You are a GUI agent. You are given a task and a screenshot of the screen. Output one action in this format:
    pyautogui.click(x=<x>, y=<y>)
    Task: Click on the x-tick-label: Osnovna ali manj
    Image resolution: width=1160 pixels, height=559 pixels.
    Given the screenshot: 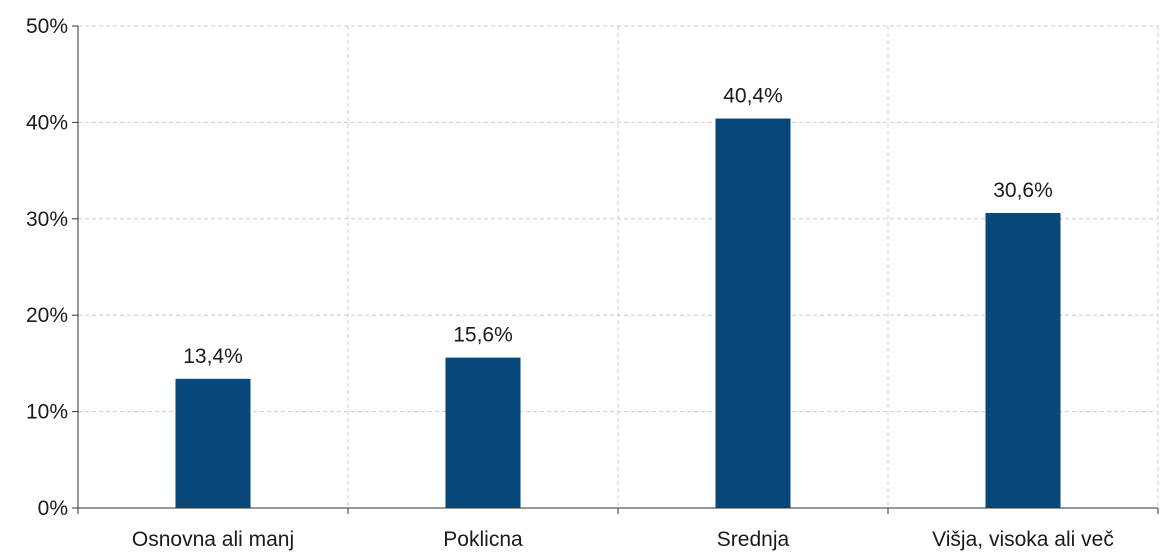 What is the action you would take?
    pyautogui.click(x=213, y=539)
    